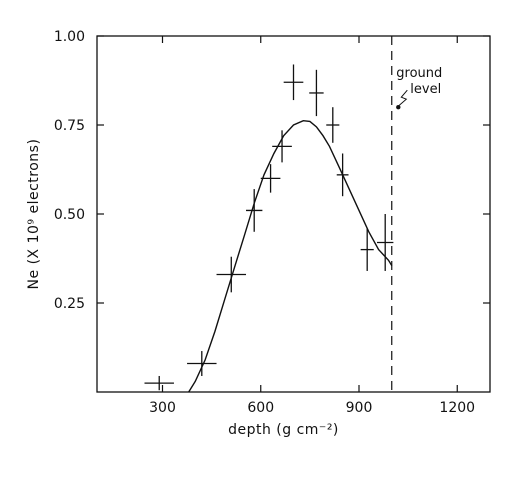 The height and width of the screenshot is (478, 526). Describe the element at coordinates (425, 89) in the screenshot. I see `annotation-line-2: level` at that location.